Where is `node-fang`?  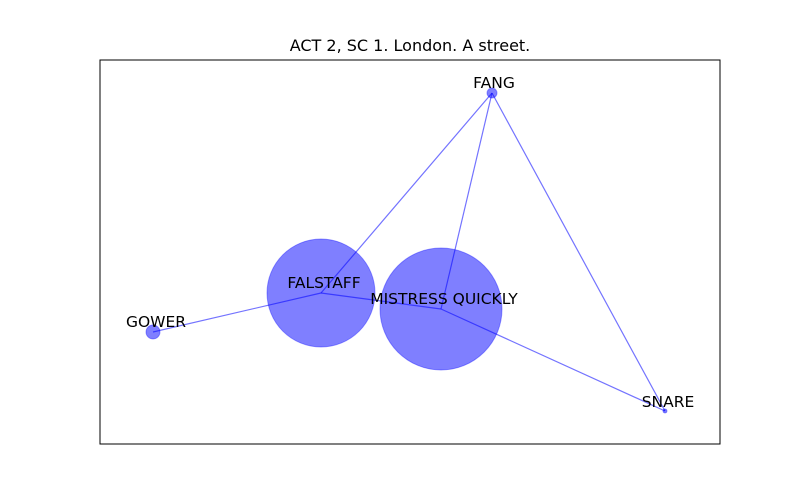 node-fang is located at coordinates (492, 93).